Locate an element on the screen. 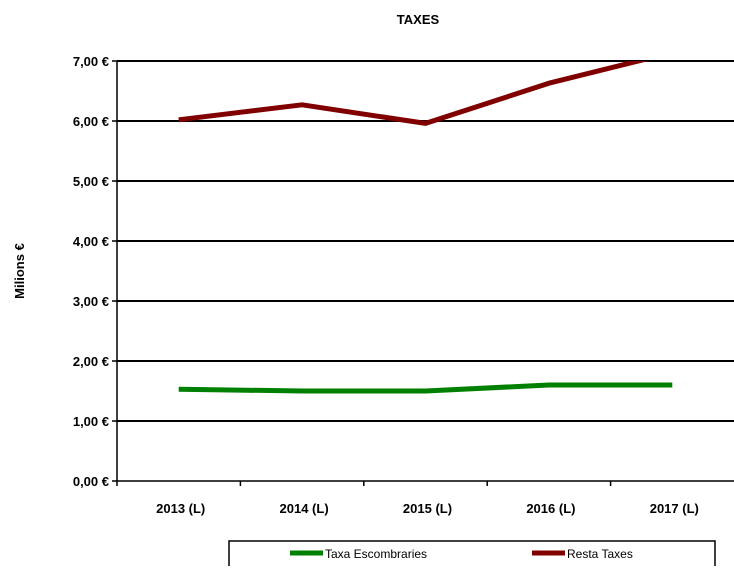 The width and height of the screenshot is (734, 571). x-tick-label: 2014 (L) is located at coordinates (304, 508).